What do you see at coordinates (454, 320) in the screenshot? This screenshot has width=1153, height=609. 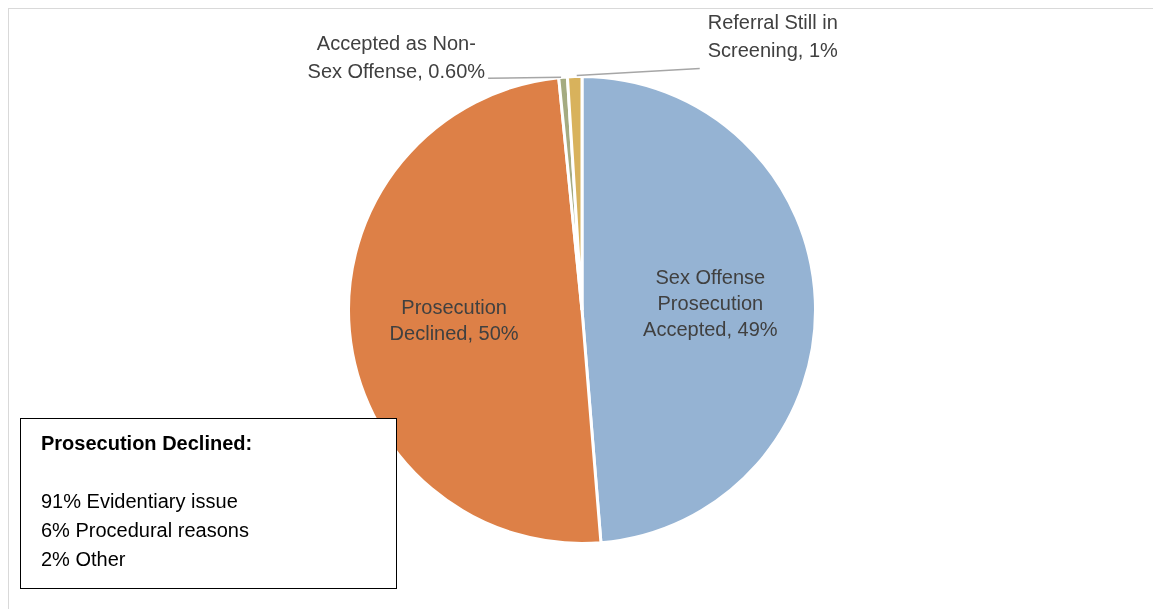 I see `slice-label: Prosecution Declined, 50%` at bounding box center [454, 320].